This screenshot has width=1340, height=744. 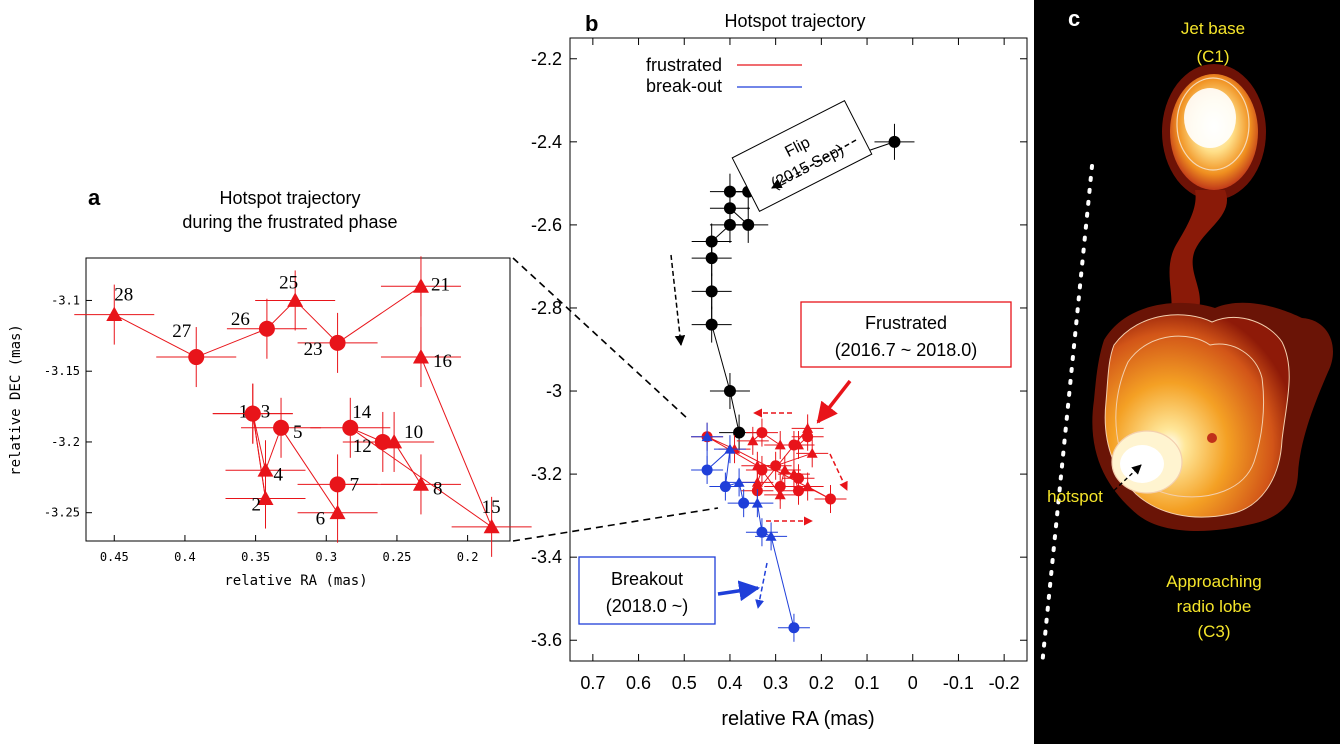 I want to click on b-y-tick-label: -3.6, so click(x=546, y=640).